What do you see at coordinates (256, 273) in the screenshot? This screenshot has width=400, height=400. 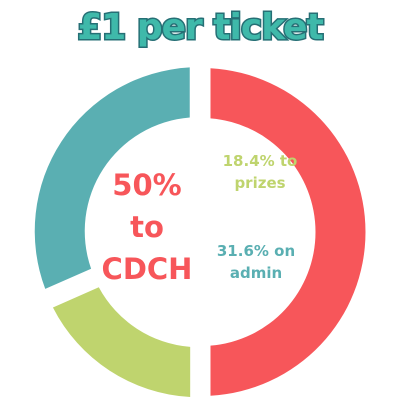 I see `slice-text-admin: admin` at bounding box center [256, 273].